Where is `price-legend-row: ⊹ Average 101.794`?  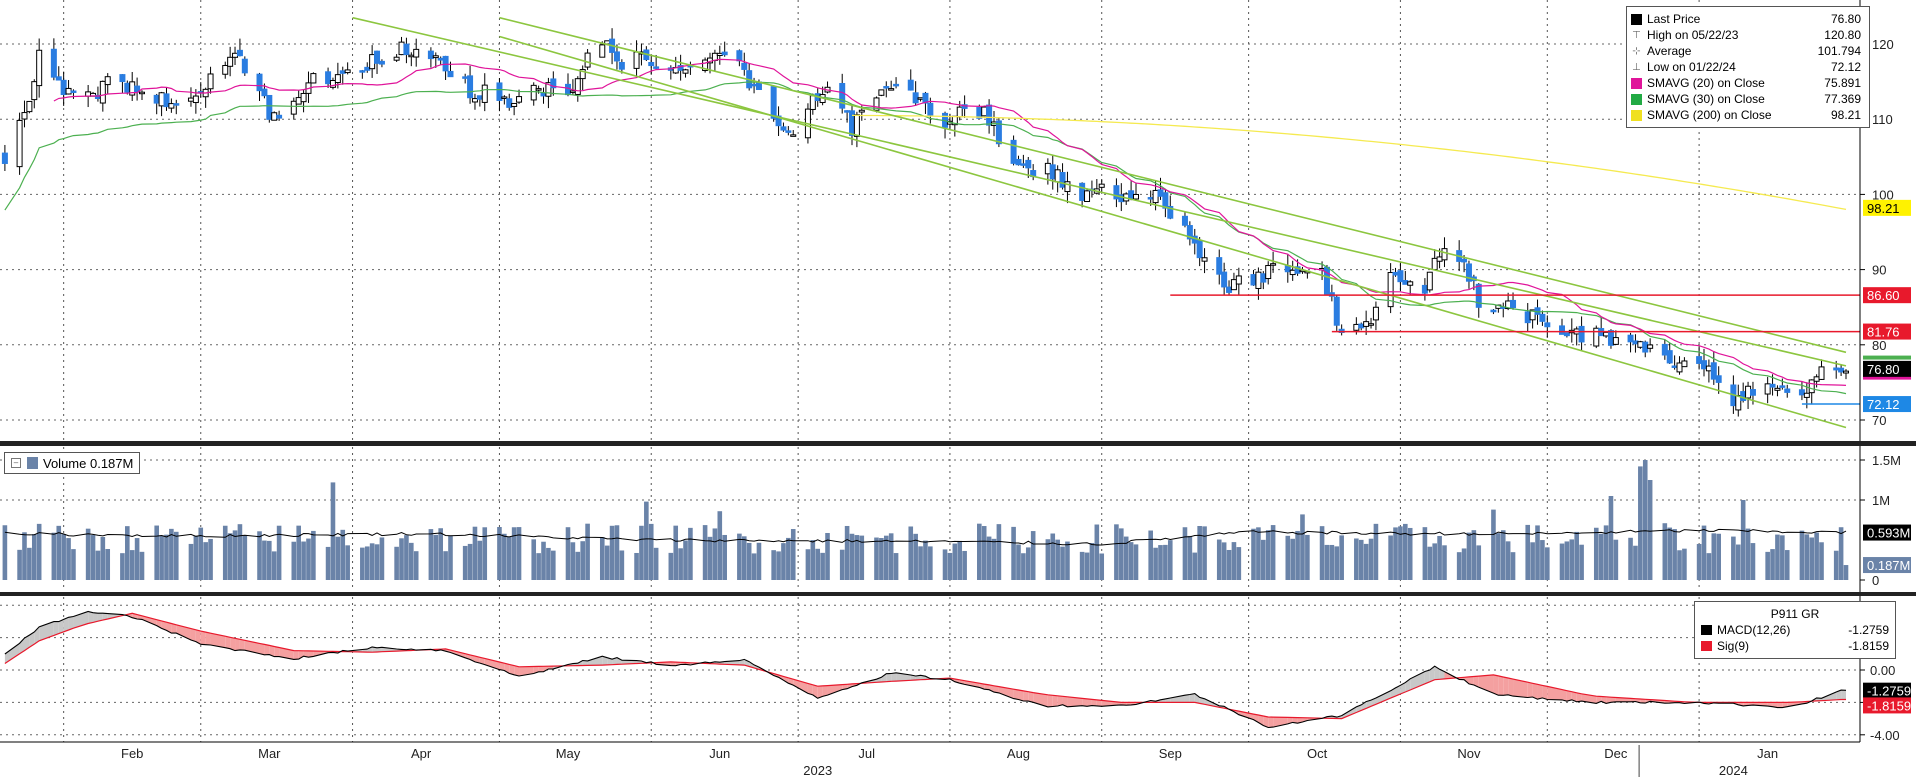 price-legend-row: ⊹ Average 101.794 is located at coordinates (1746, 51).